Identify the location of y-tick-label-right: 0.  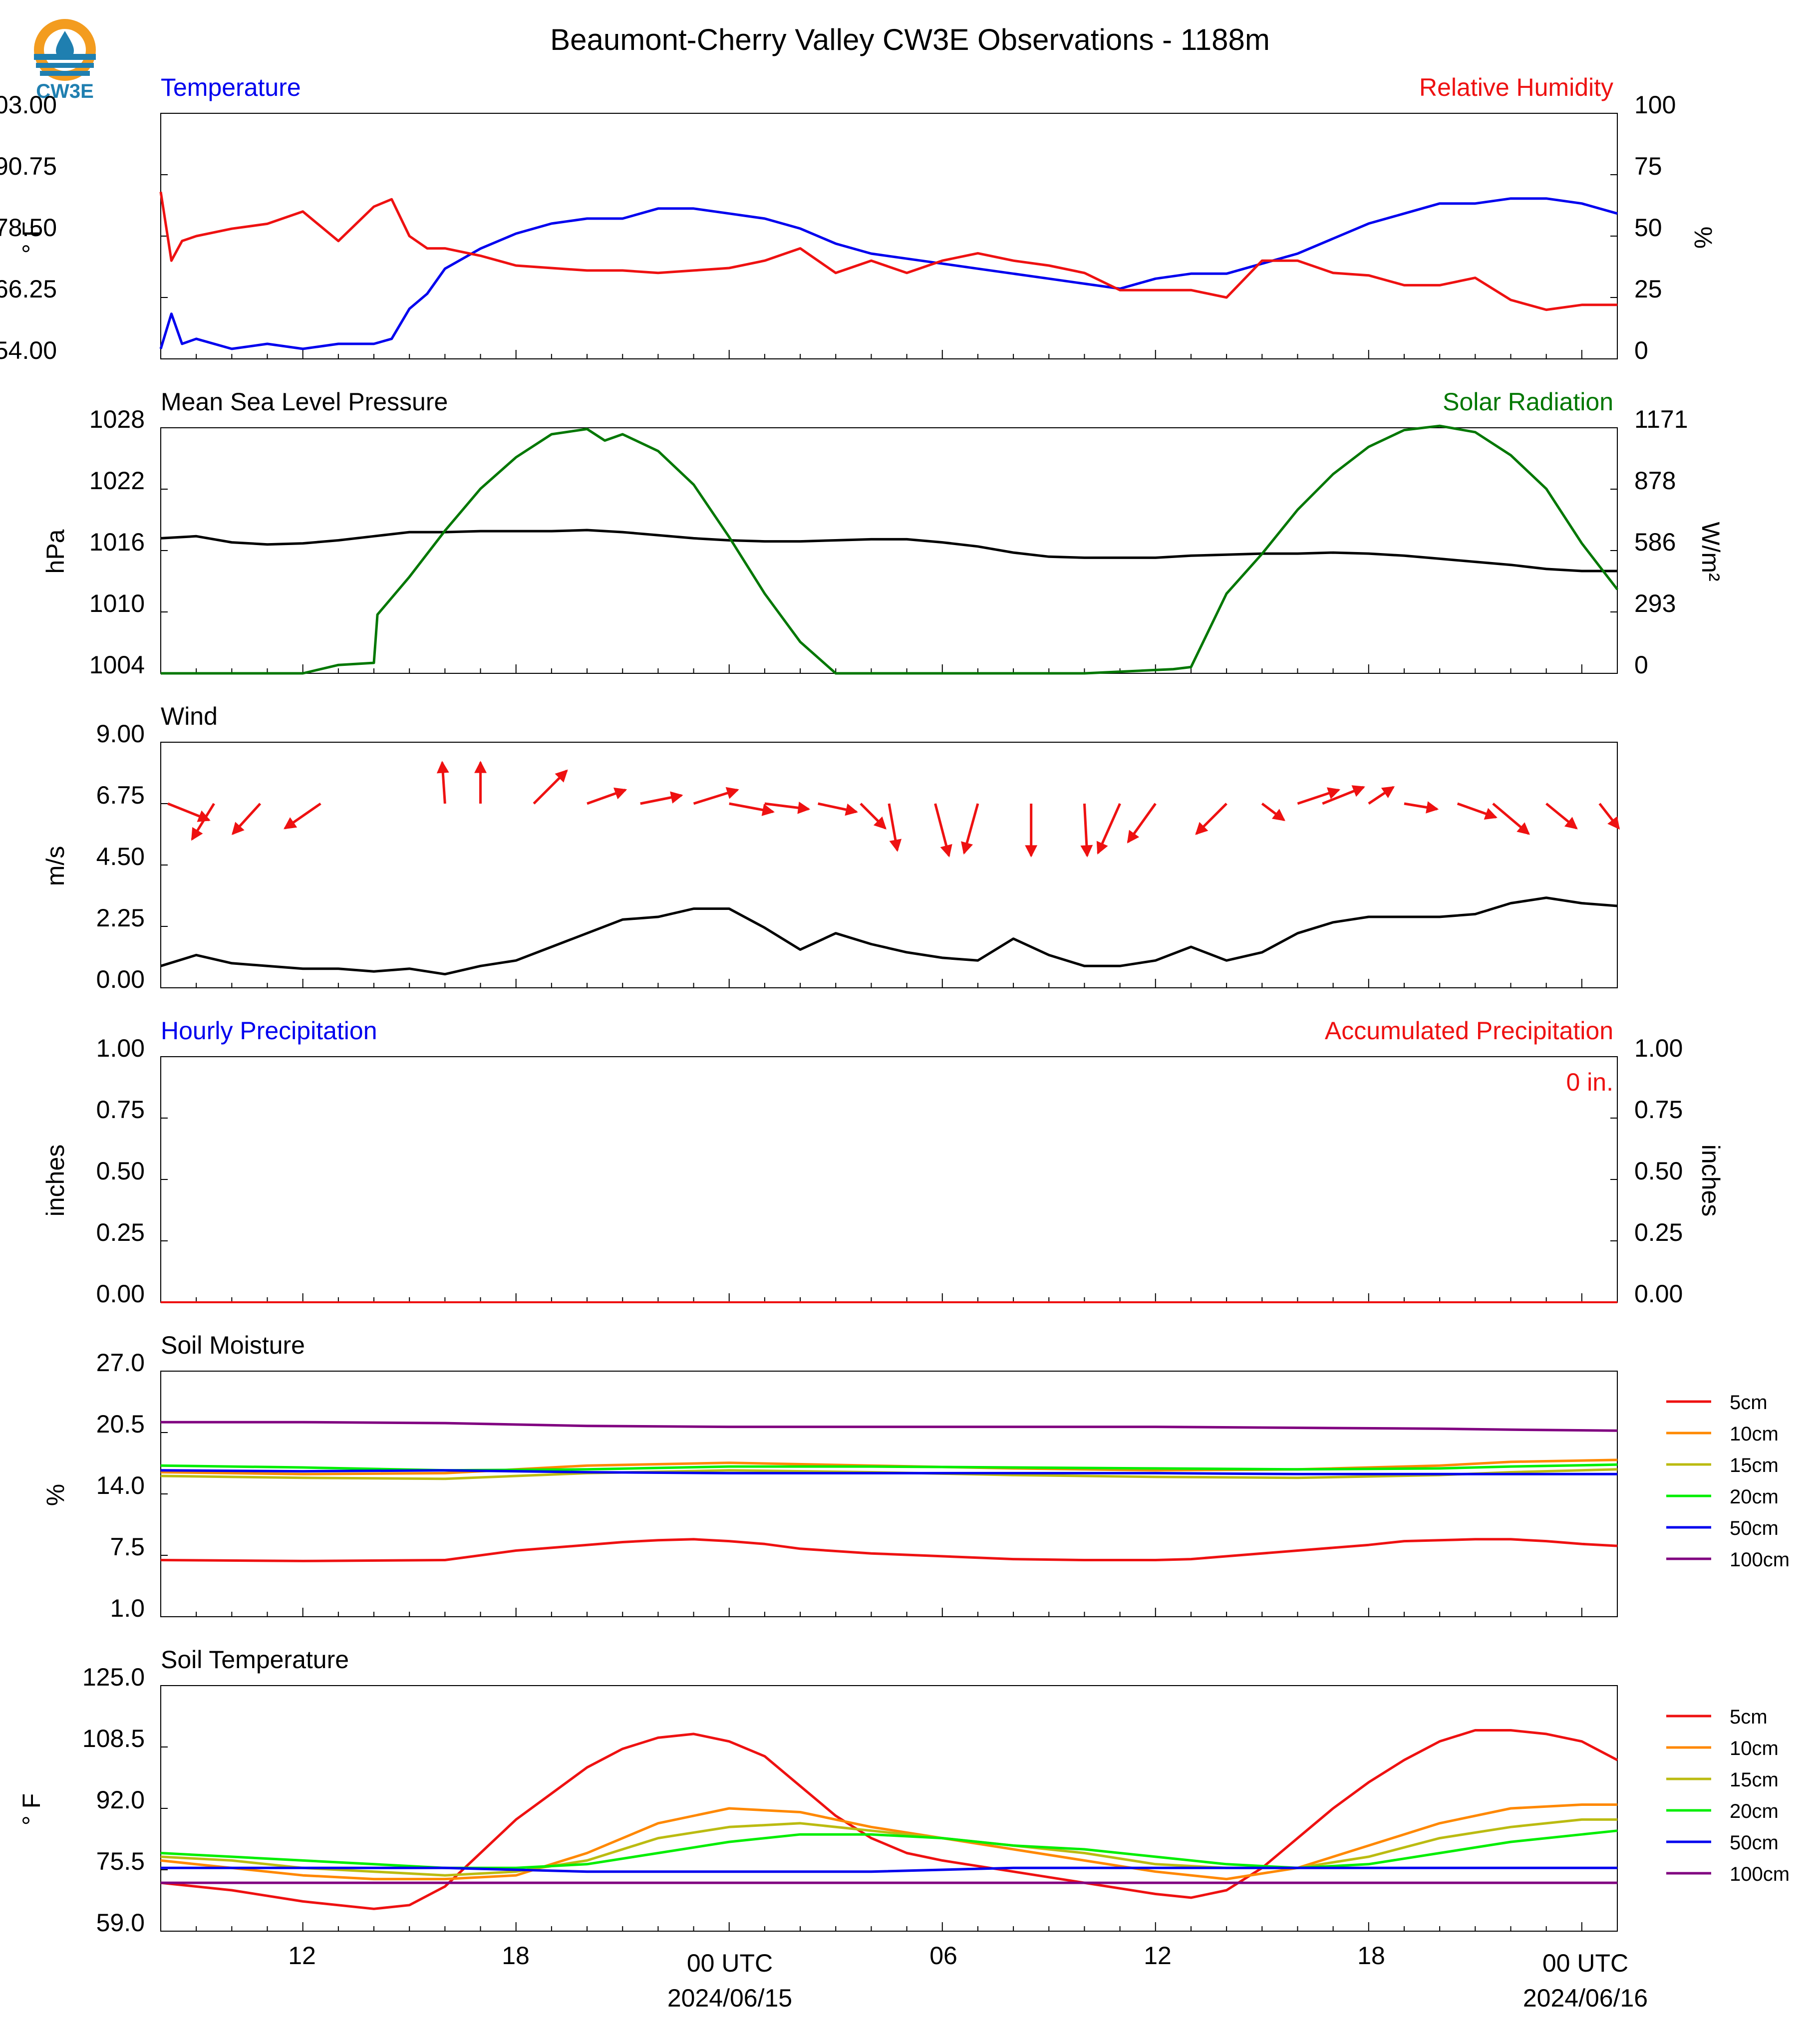
(1641, 350).